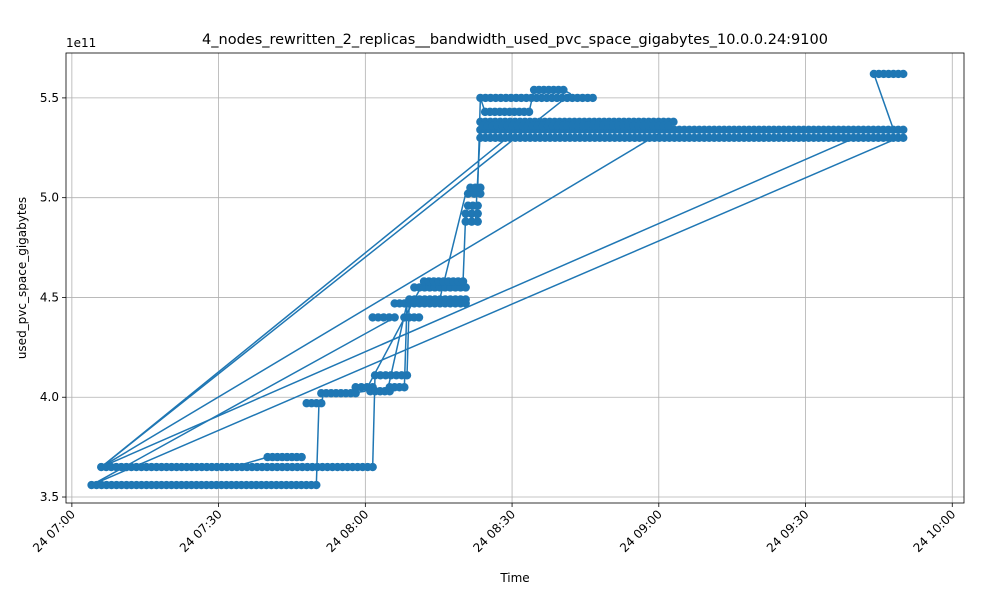 The width and height of the screenshot is (1000, 600). Describe the element at coordinates (49, 397) in the screenshot. I see `y-tick-label: 4.0` at that location.